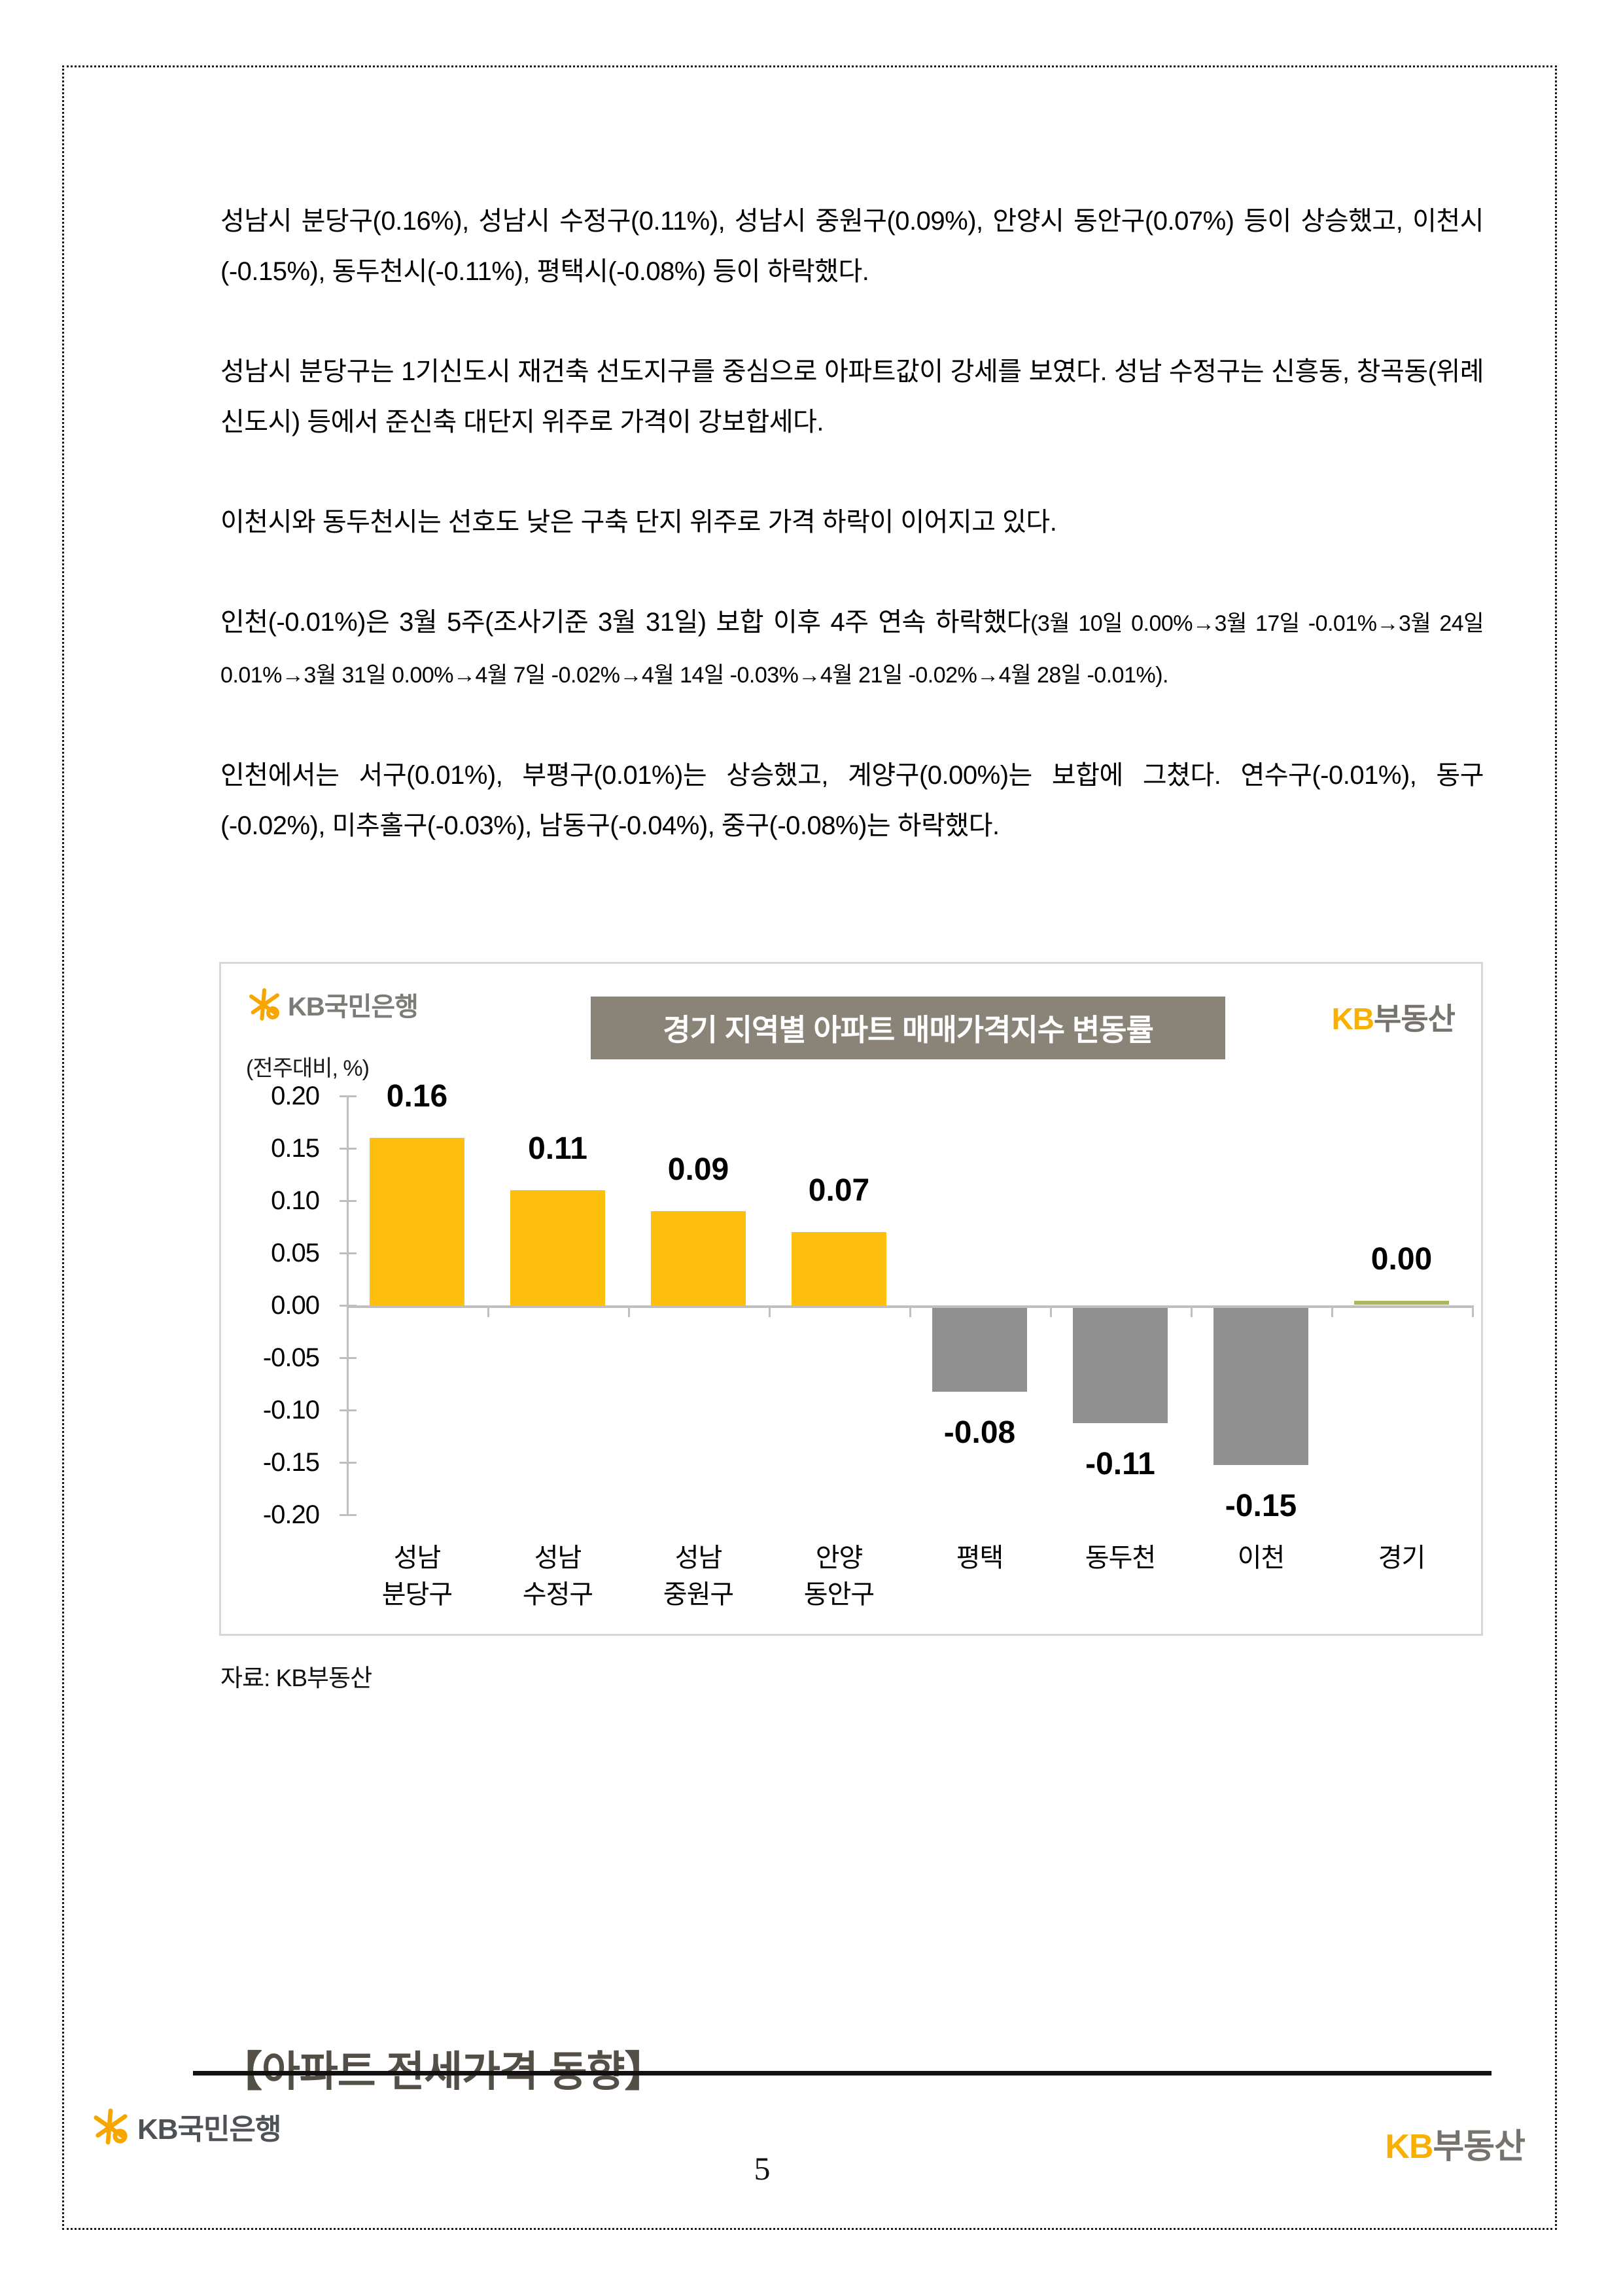  Describe the element at coordinates (291, 1358) in the screenshot. I see `y-axis-tick-label: -0.05` at that location.